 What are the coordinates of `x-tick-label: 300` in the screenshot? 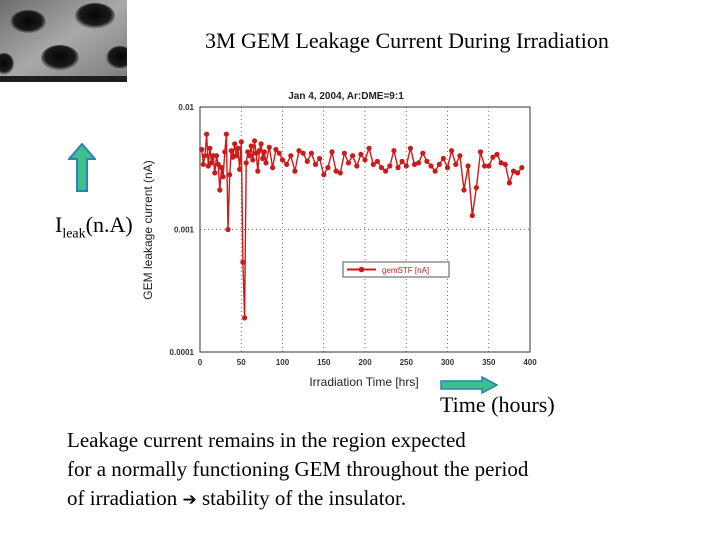 It's located at (448, 362).